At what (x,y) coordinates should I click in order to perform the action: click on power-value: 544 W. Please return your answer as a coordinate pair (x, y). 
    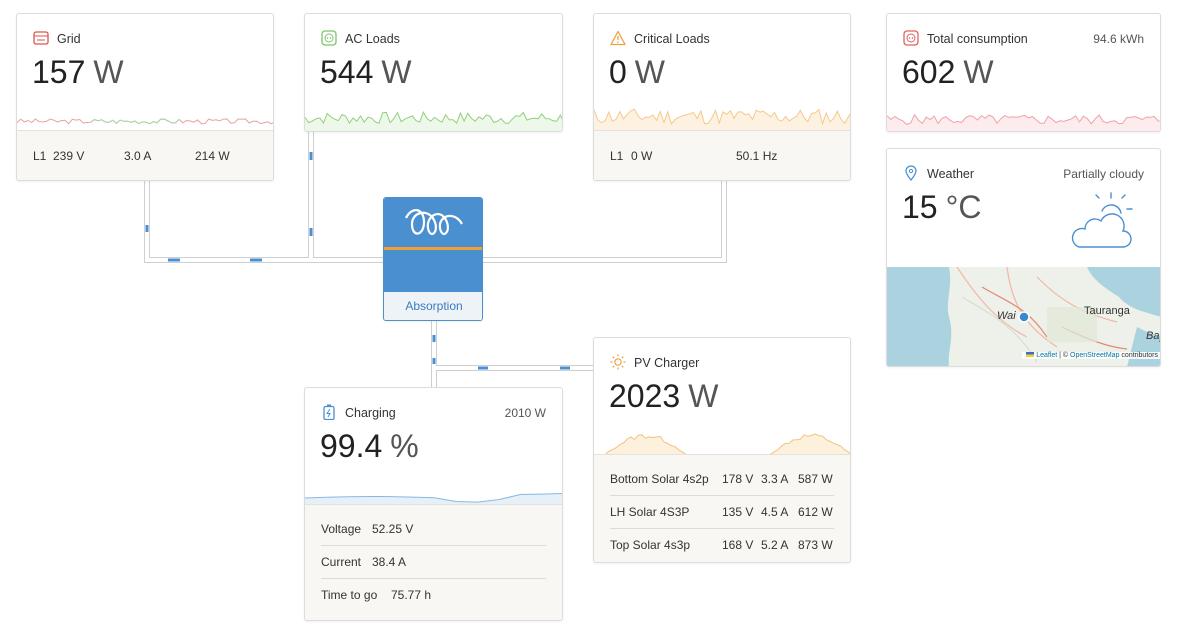
    Looking at the image, I should click on (366, 72).